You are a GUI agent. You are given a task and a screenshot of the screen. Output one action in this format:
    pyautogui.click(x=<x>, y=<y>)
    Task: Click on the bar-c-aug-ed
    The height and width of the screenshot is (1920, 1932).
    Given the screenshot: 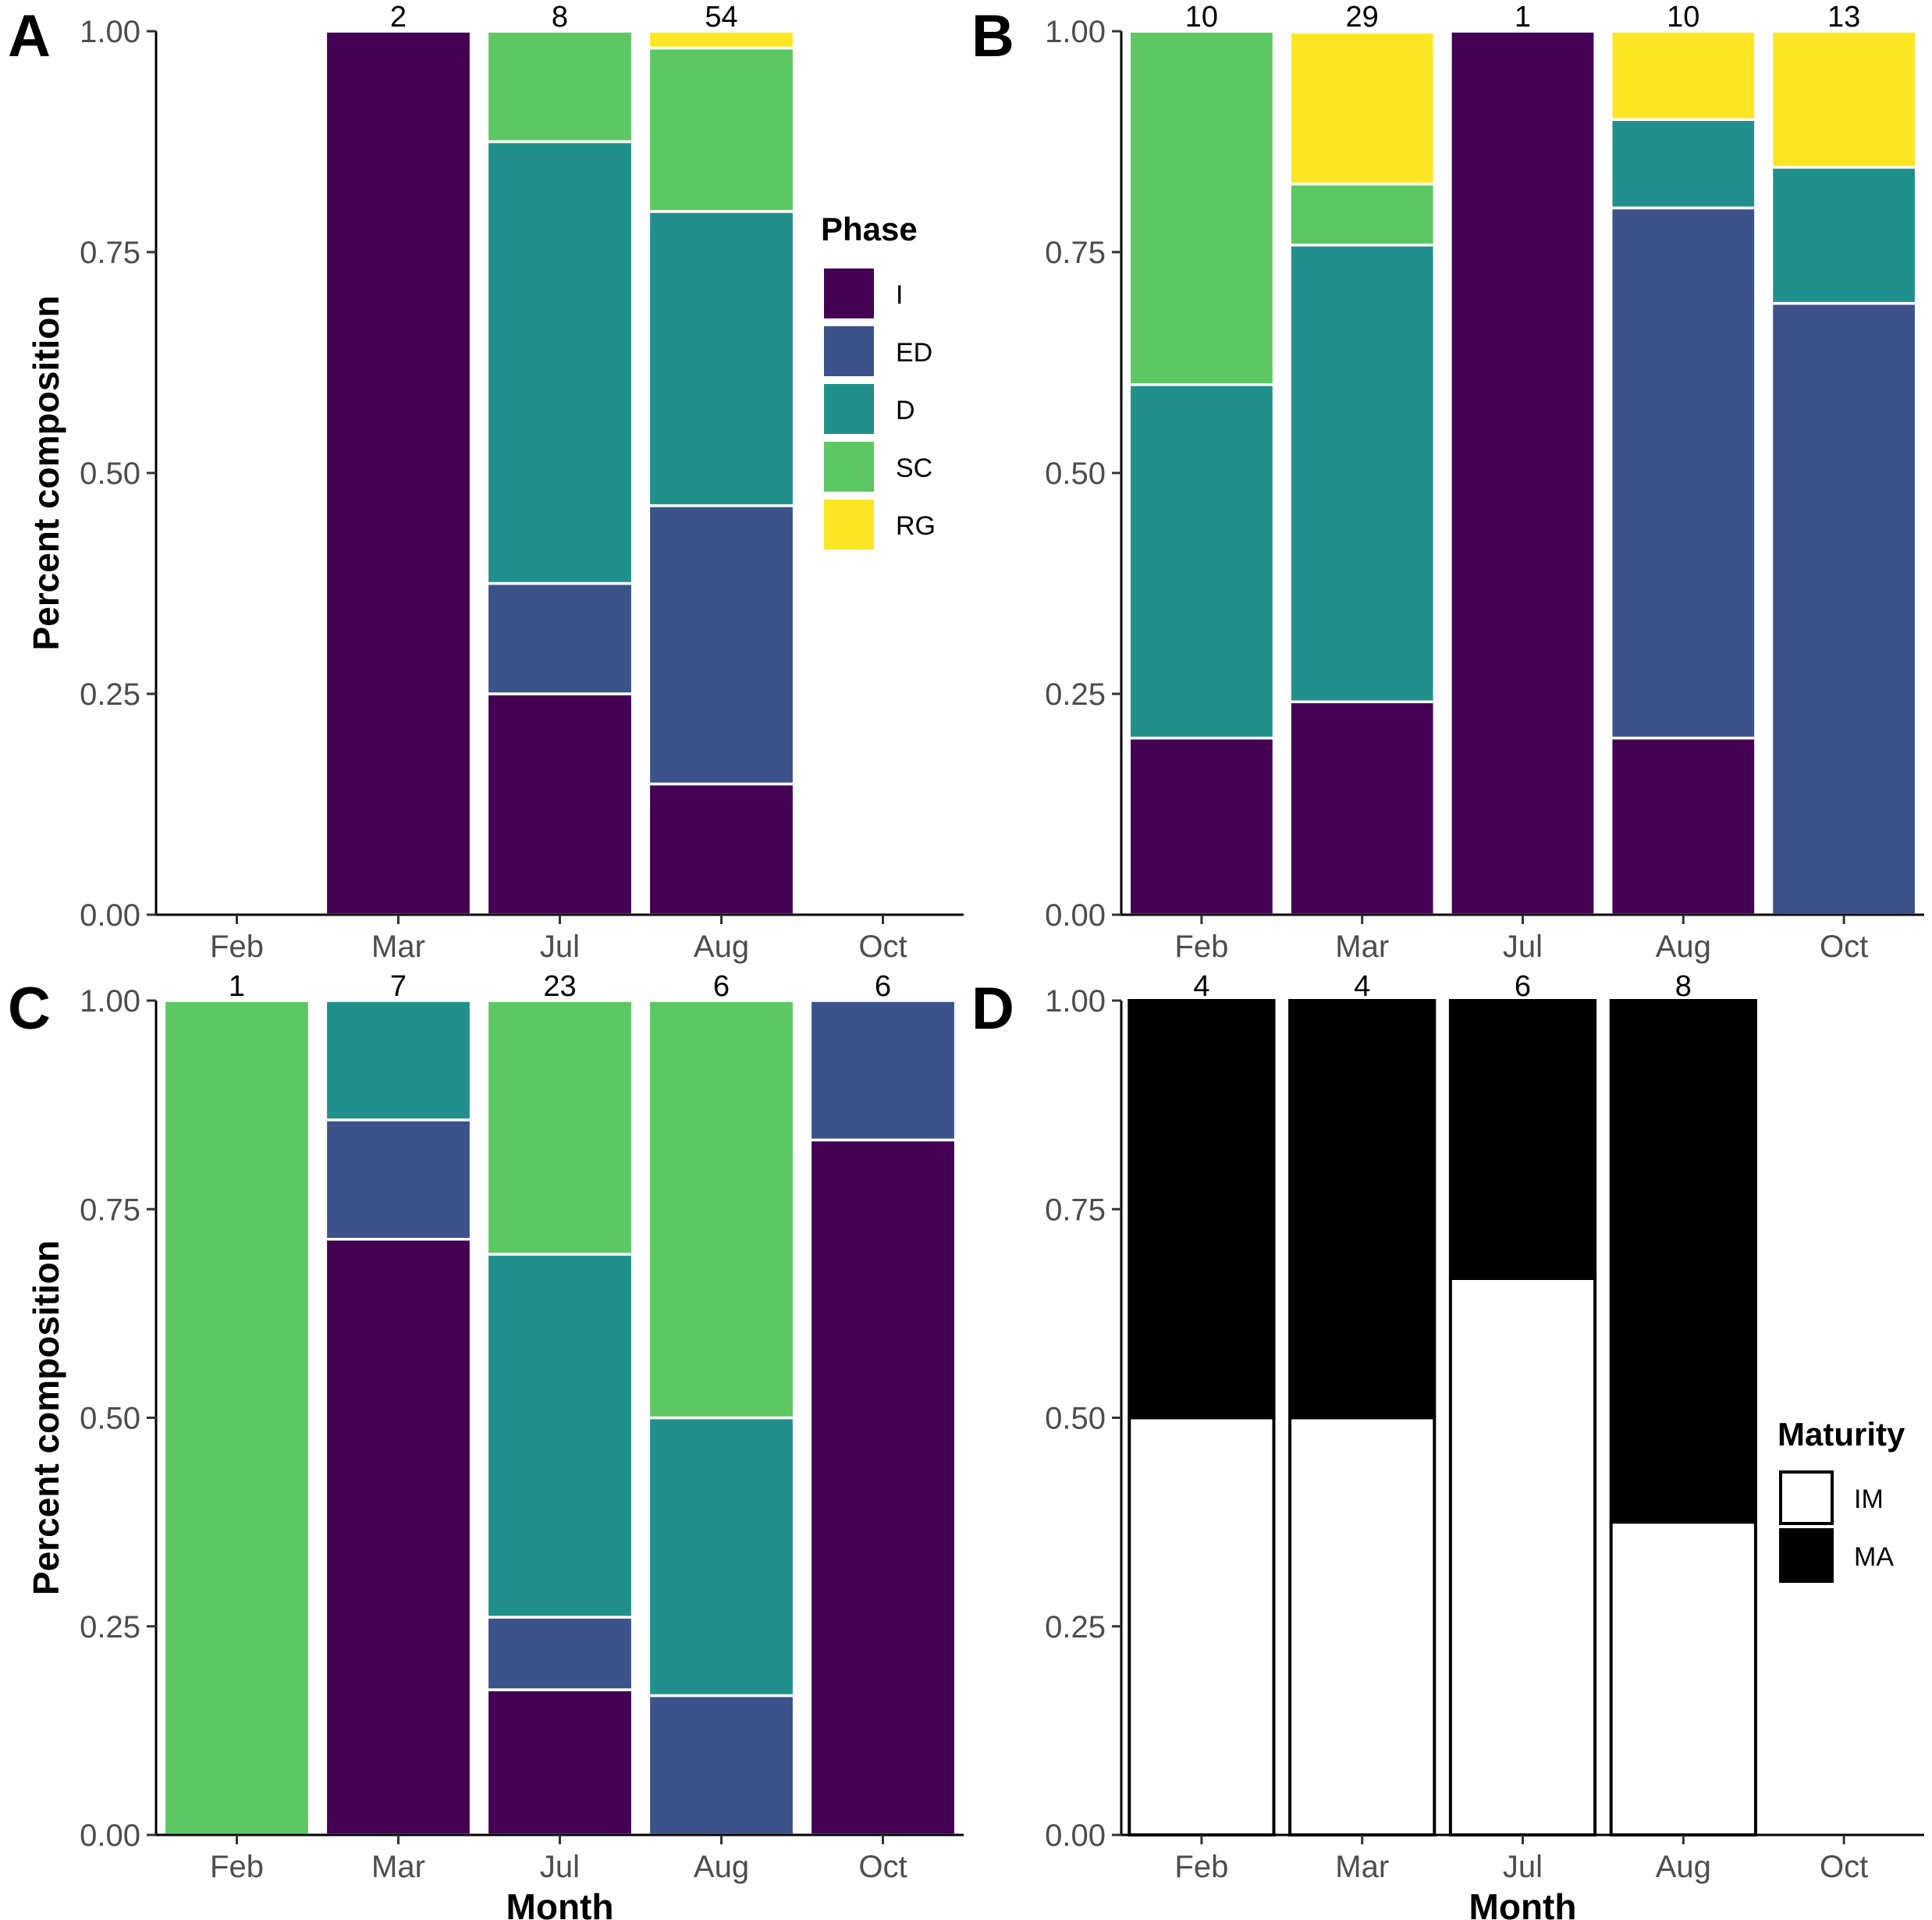 What is the action you would take?
    pyautogui.click(x=721, y=1765)
    